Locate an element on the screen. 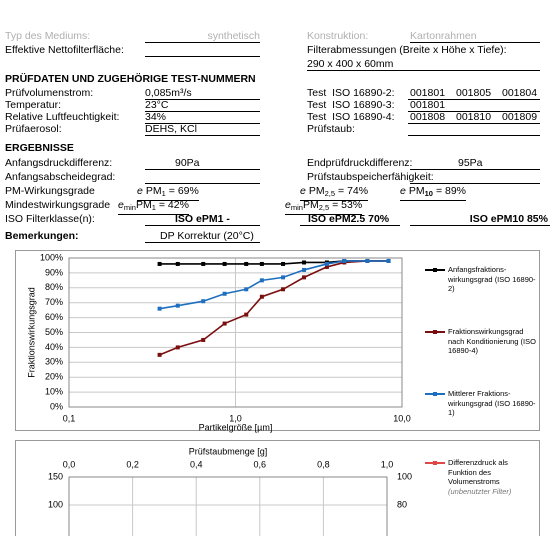  value: 95Pa is located at coordinates (475, 163).